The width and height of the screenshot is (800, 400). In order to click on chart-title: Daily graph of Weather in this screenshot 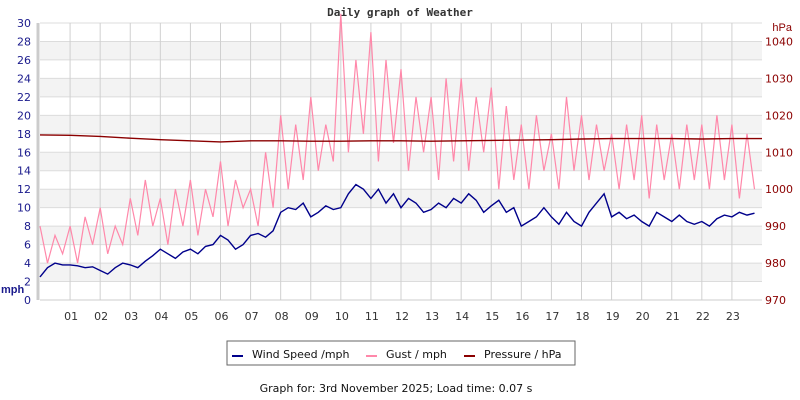, I will do `click(400, 12)`.